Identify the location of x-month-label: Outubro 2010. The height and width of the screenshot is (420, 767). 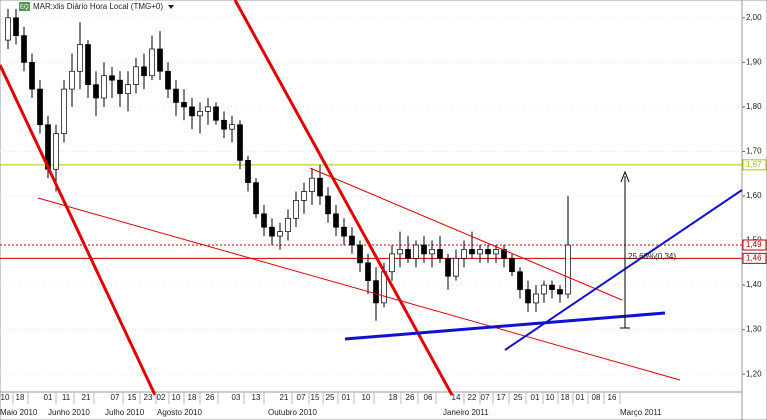
(292, 412).